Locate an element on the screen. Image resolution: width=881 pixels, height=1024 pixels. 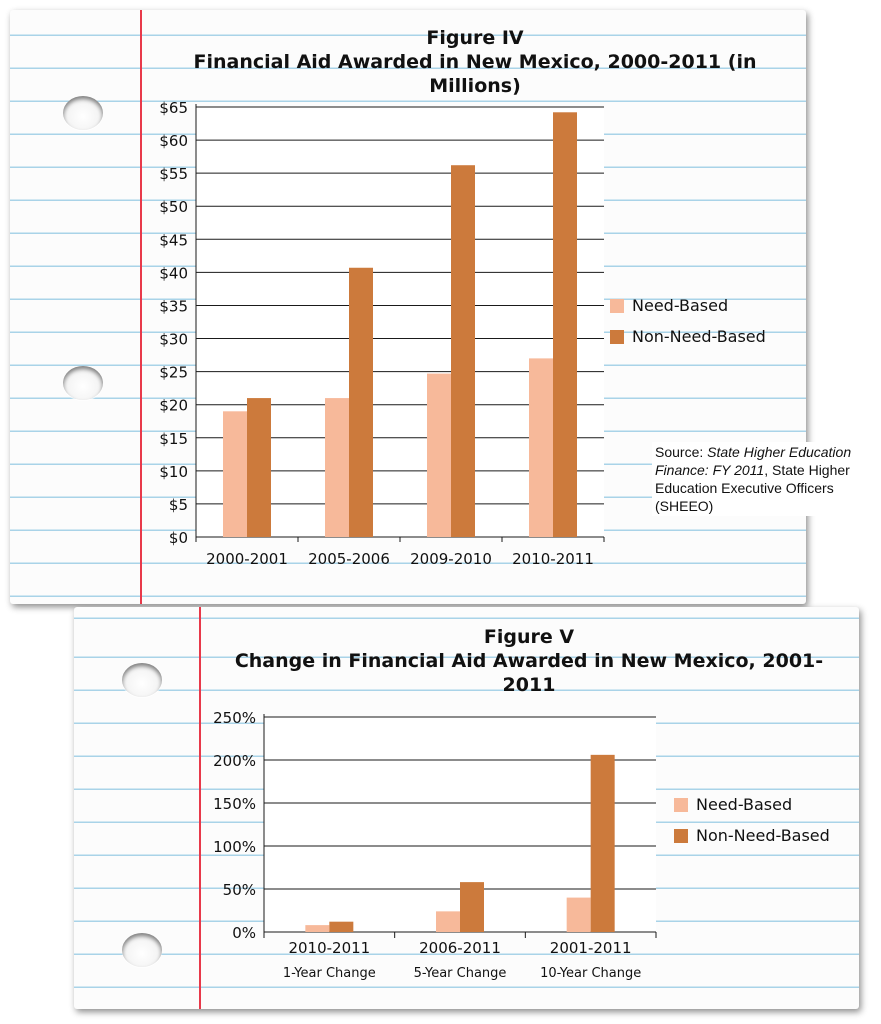
y-tick-label: $25 is located at coordinates (173, 373).